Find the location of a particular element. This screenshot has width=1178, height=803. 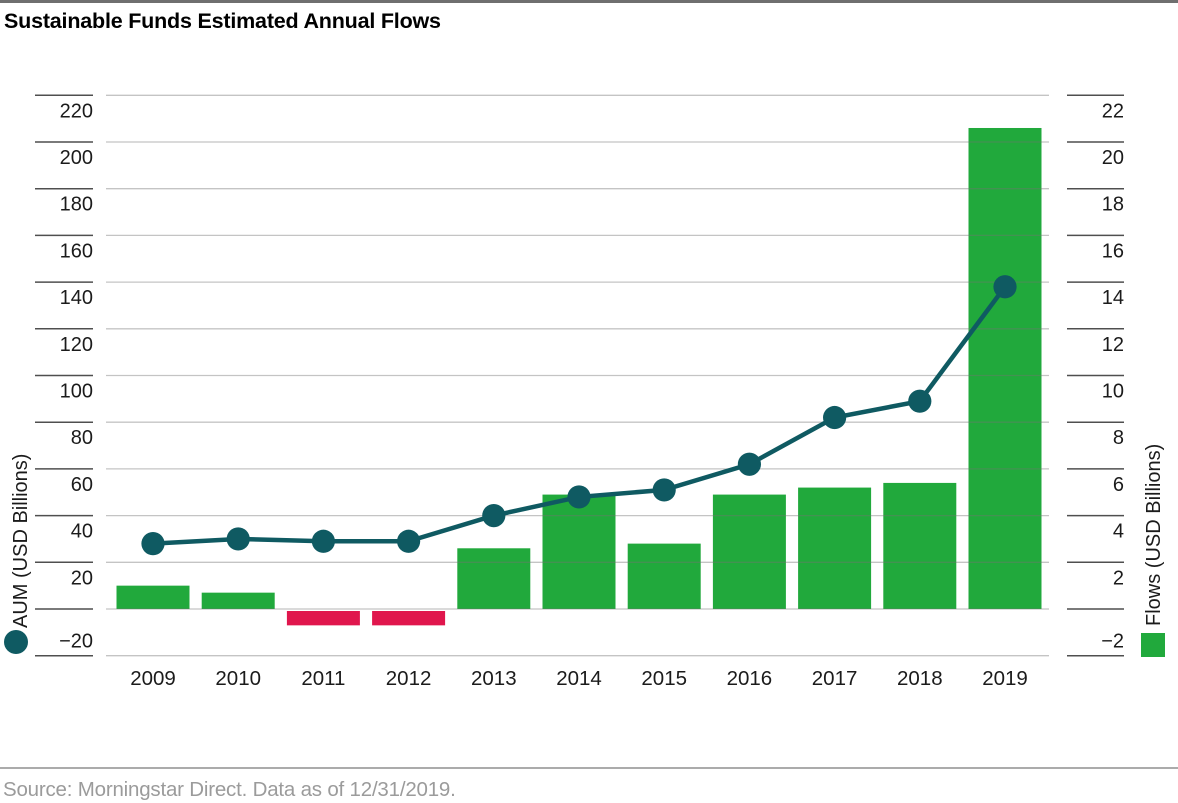

bar-2011 is located at coordinates (323, 618).